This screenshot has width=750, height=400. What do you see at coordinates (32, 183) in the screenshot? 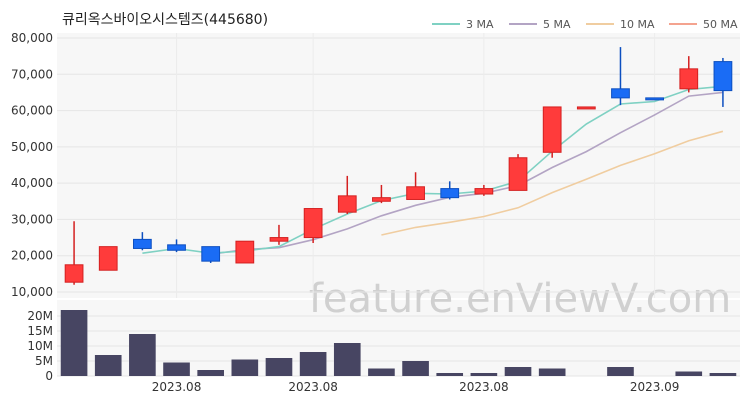
I see `price-tick-label: 40,000` at bounding box center [32, 183].